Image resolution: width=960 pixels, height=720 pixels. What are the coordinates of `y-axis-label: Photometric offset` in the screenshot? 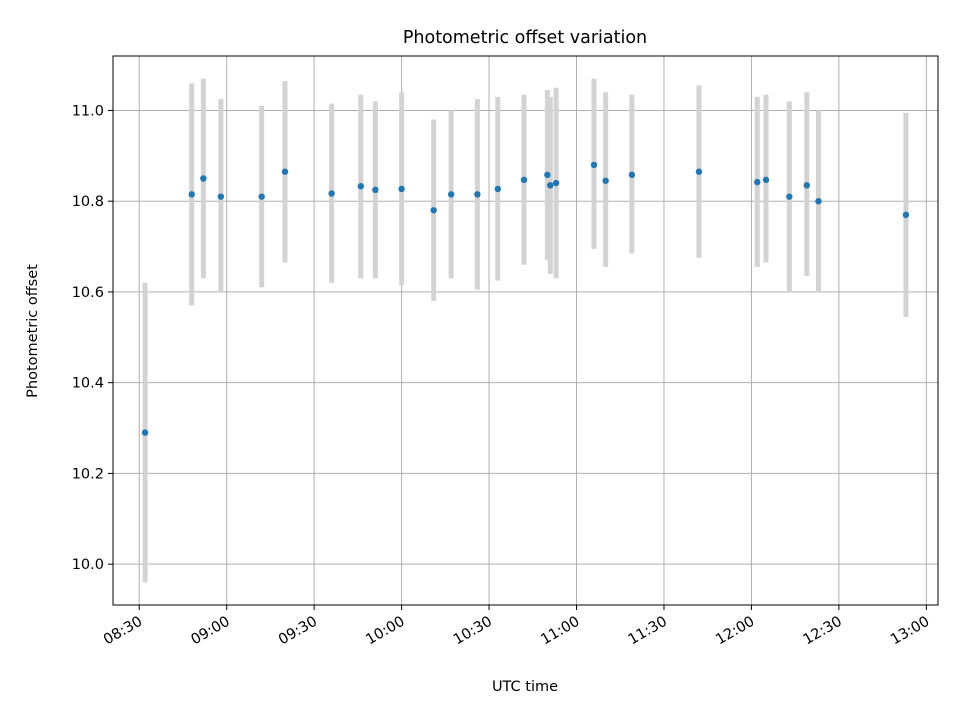 It's located at (33, 331).